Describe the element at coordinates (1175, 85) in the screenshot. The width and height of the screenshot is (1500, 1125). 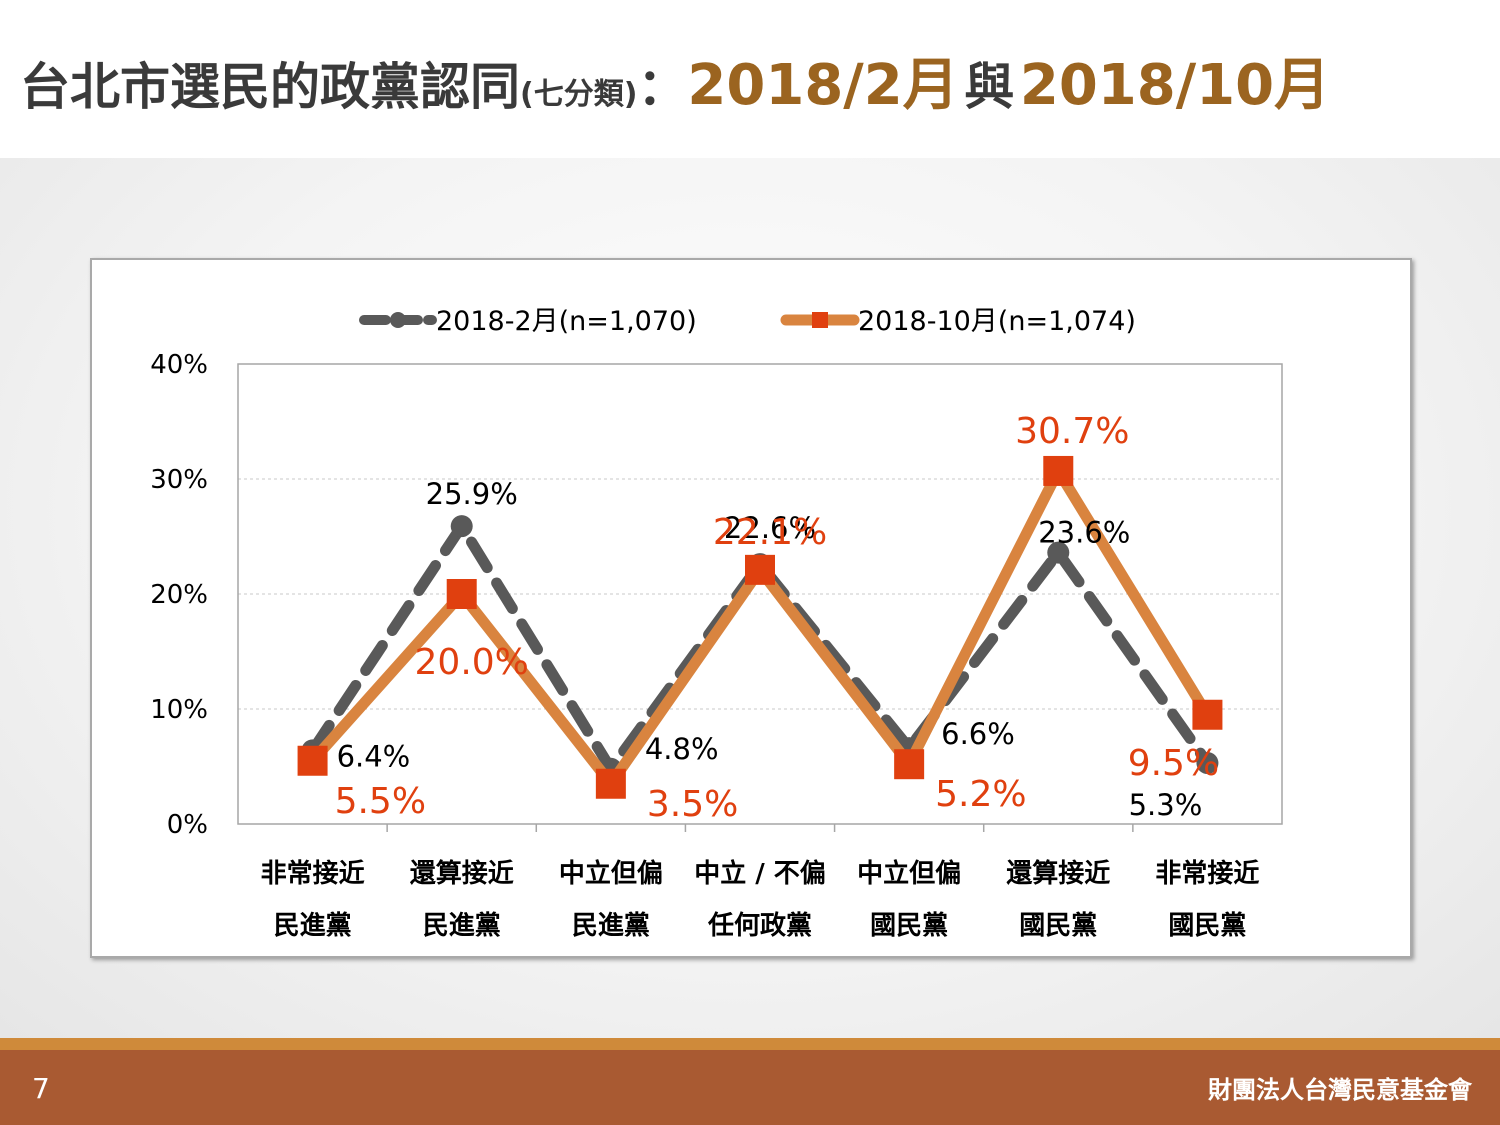
I see `title-date-oct: 2018/10月` at that location.